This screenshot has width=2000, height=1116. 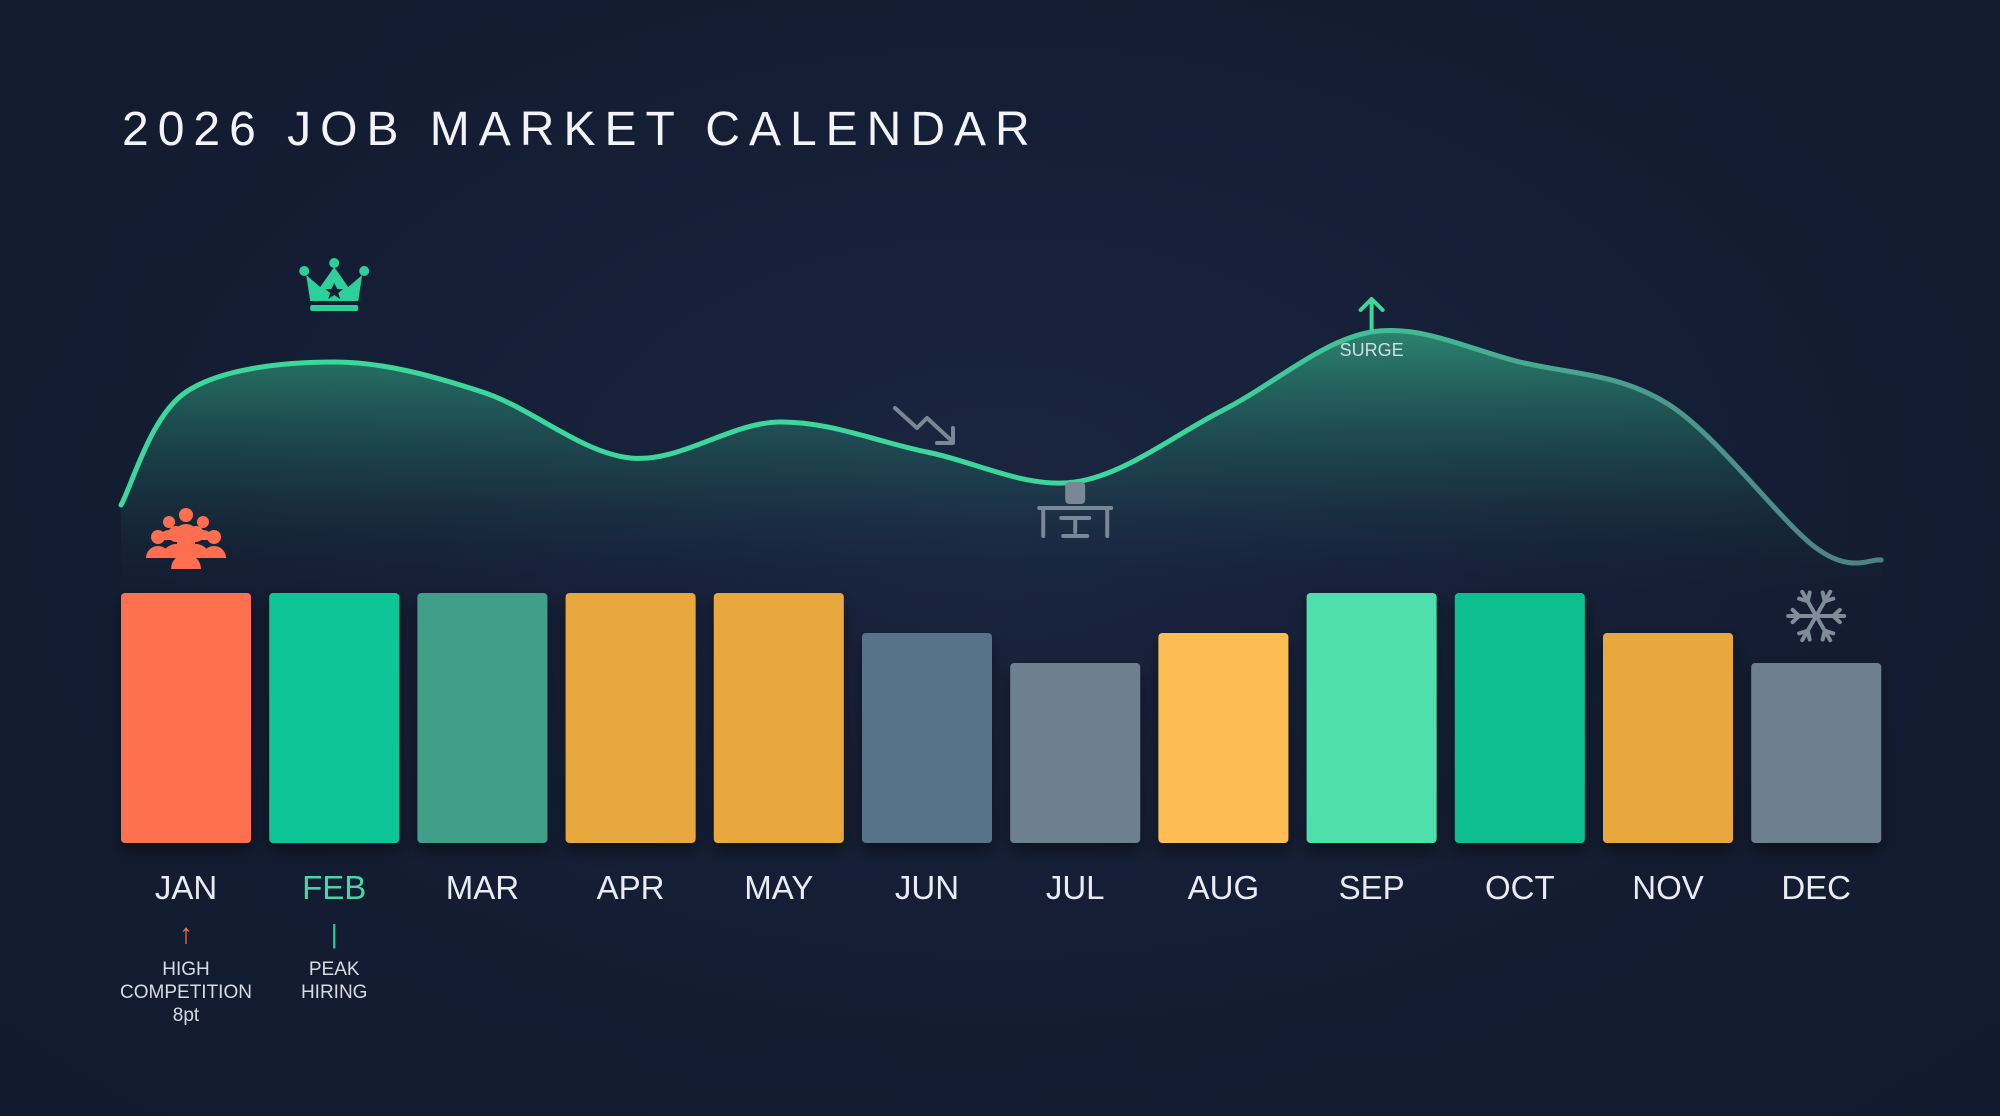 I want to click on jan-note-line-1: HIGH, so click(x=186, y=969).